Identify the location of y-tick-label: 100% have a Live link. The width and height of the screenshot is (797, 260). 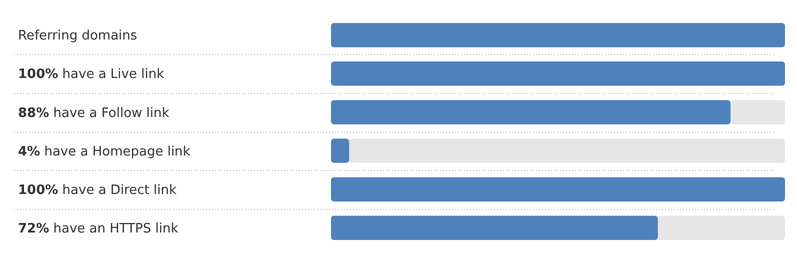
(91, 74).